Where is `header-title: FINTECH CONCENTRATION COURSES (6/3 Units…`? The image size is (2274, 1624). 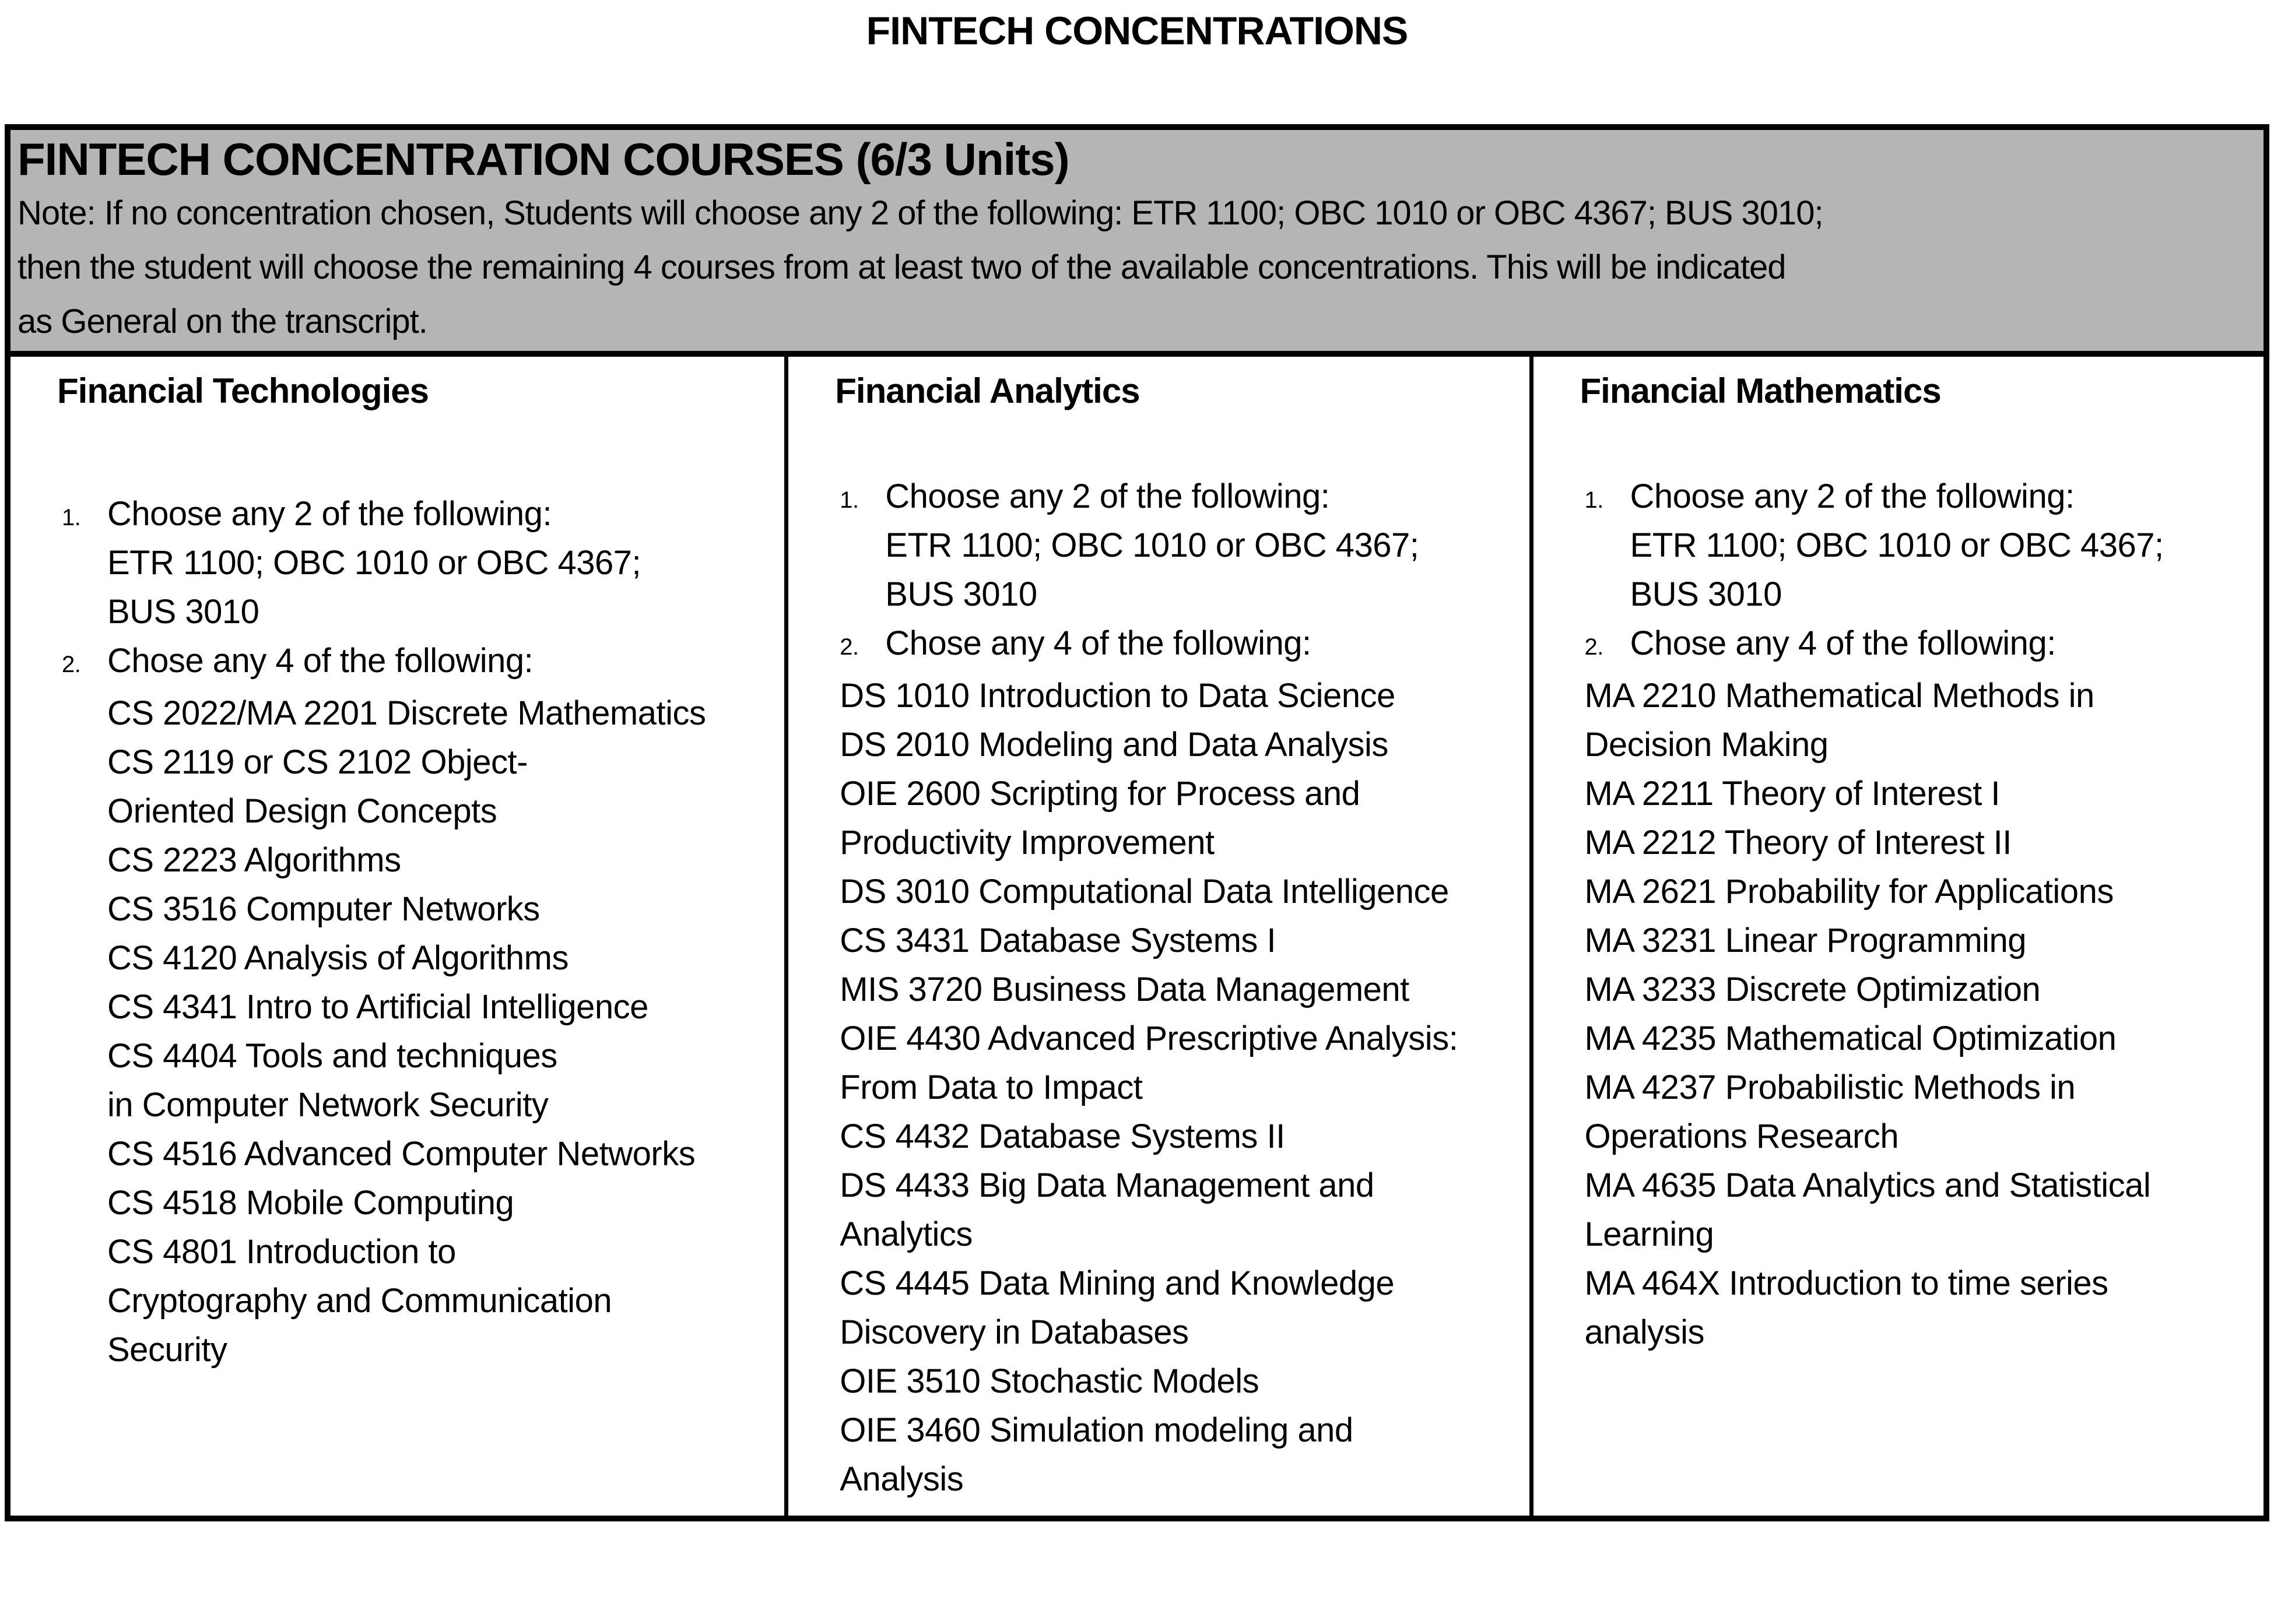 header-title: FINTECH CONCENTRATION COURSES (6/3 Units… is located at coordinates (543, 159).